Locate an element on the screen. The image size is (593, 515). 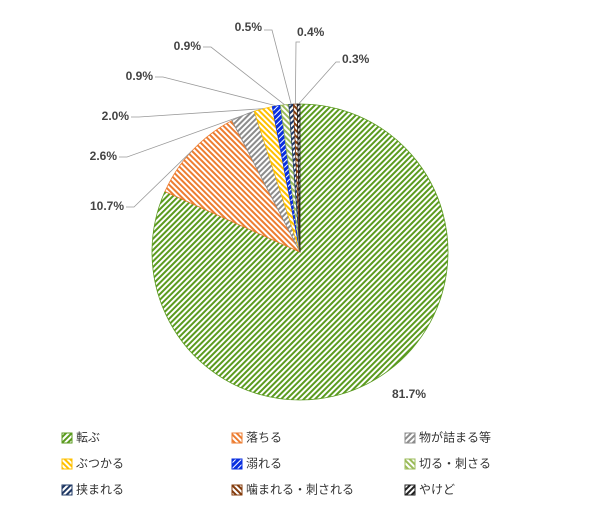
data-label: 10.7% is located at coordinates (107, 206).